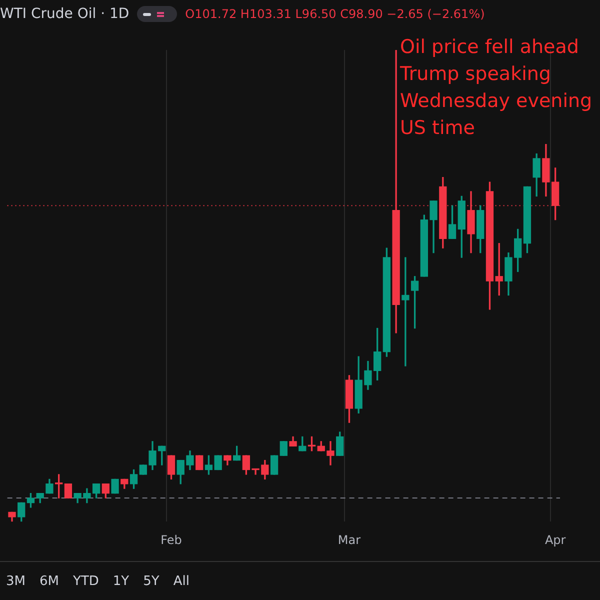 The image size is (600, 600). Describe the element at coordinates (555, 539) in the screenshot. I see `x-tick-label: Apr` at that location.